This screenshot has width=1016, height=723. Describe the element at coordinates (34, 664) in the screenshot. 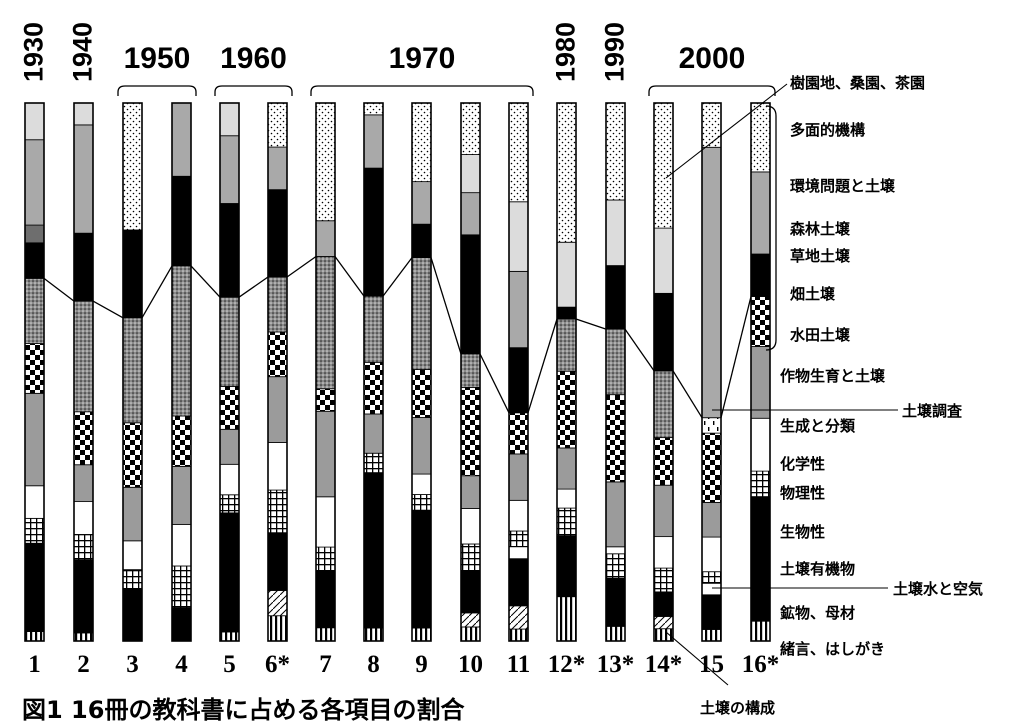

I see `bar-number-1: 1` at that location.